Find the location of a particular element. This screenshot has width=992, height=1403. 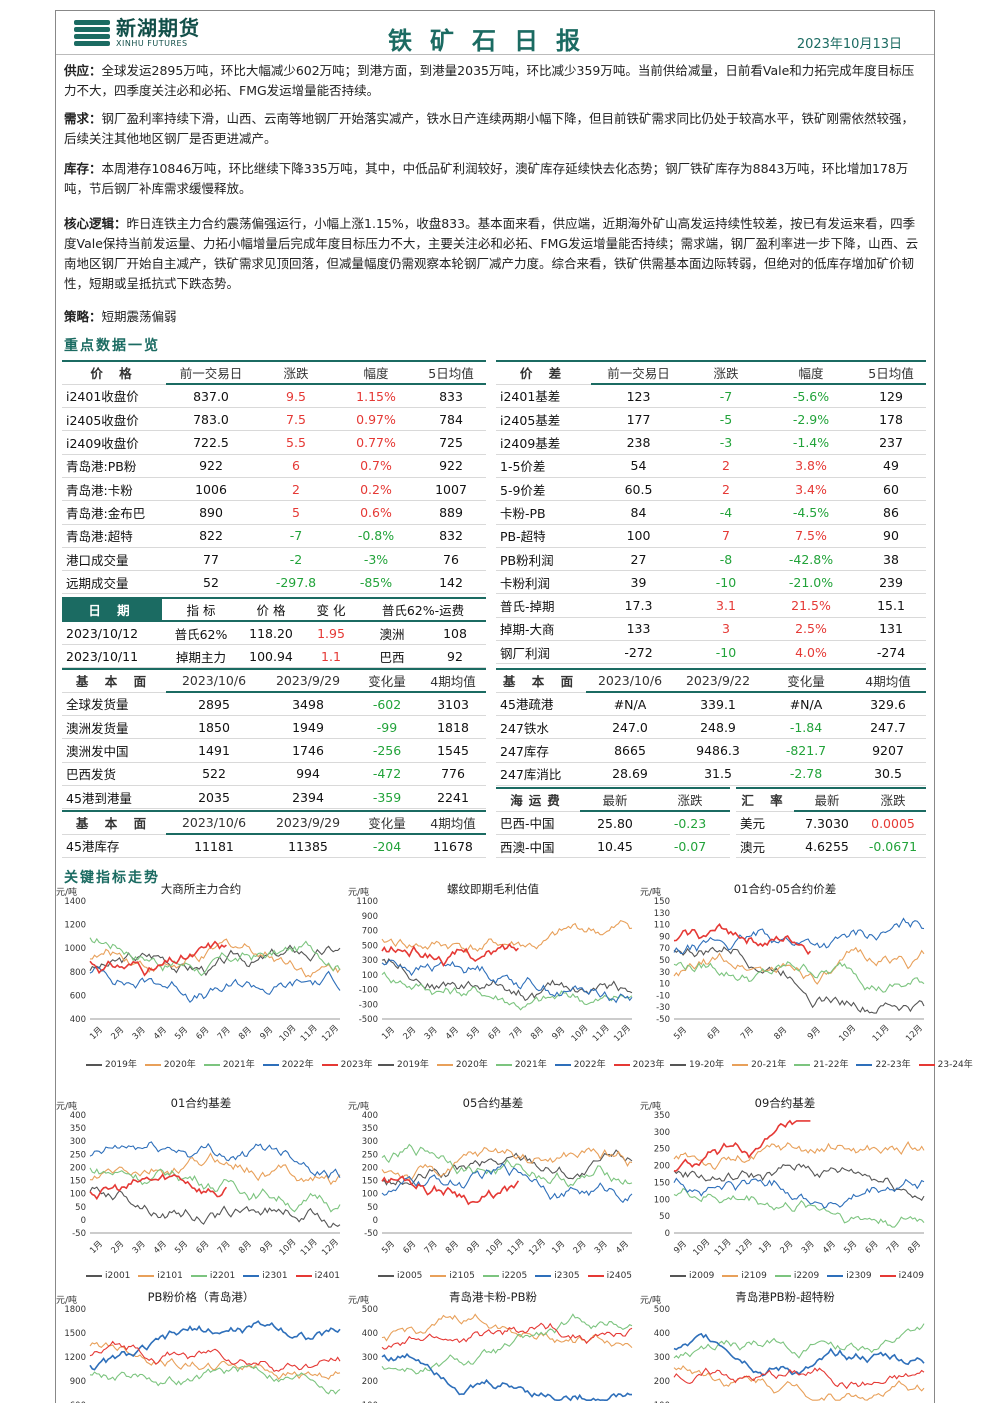

spread-row: i2401基差 123 -7 -5.6% 129 is located at coordinates (711, 396).